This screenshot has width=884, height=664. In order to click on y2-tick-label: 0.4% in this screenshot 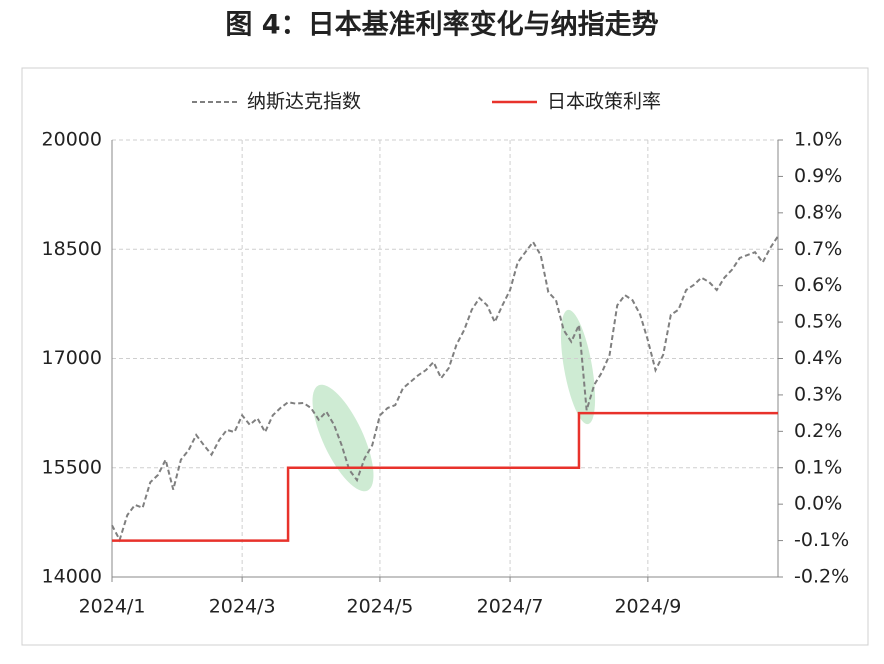, I will do `click(818, 358)`.